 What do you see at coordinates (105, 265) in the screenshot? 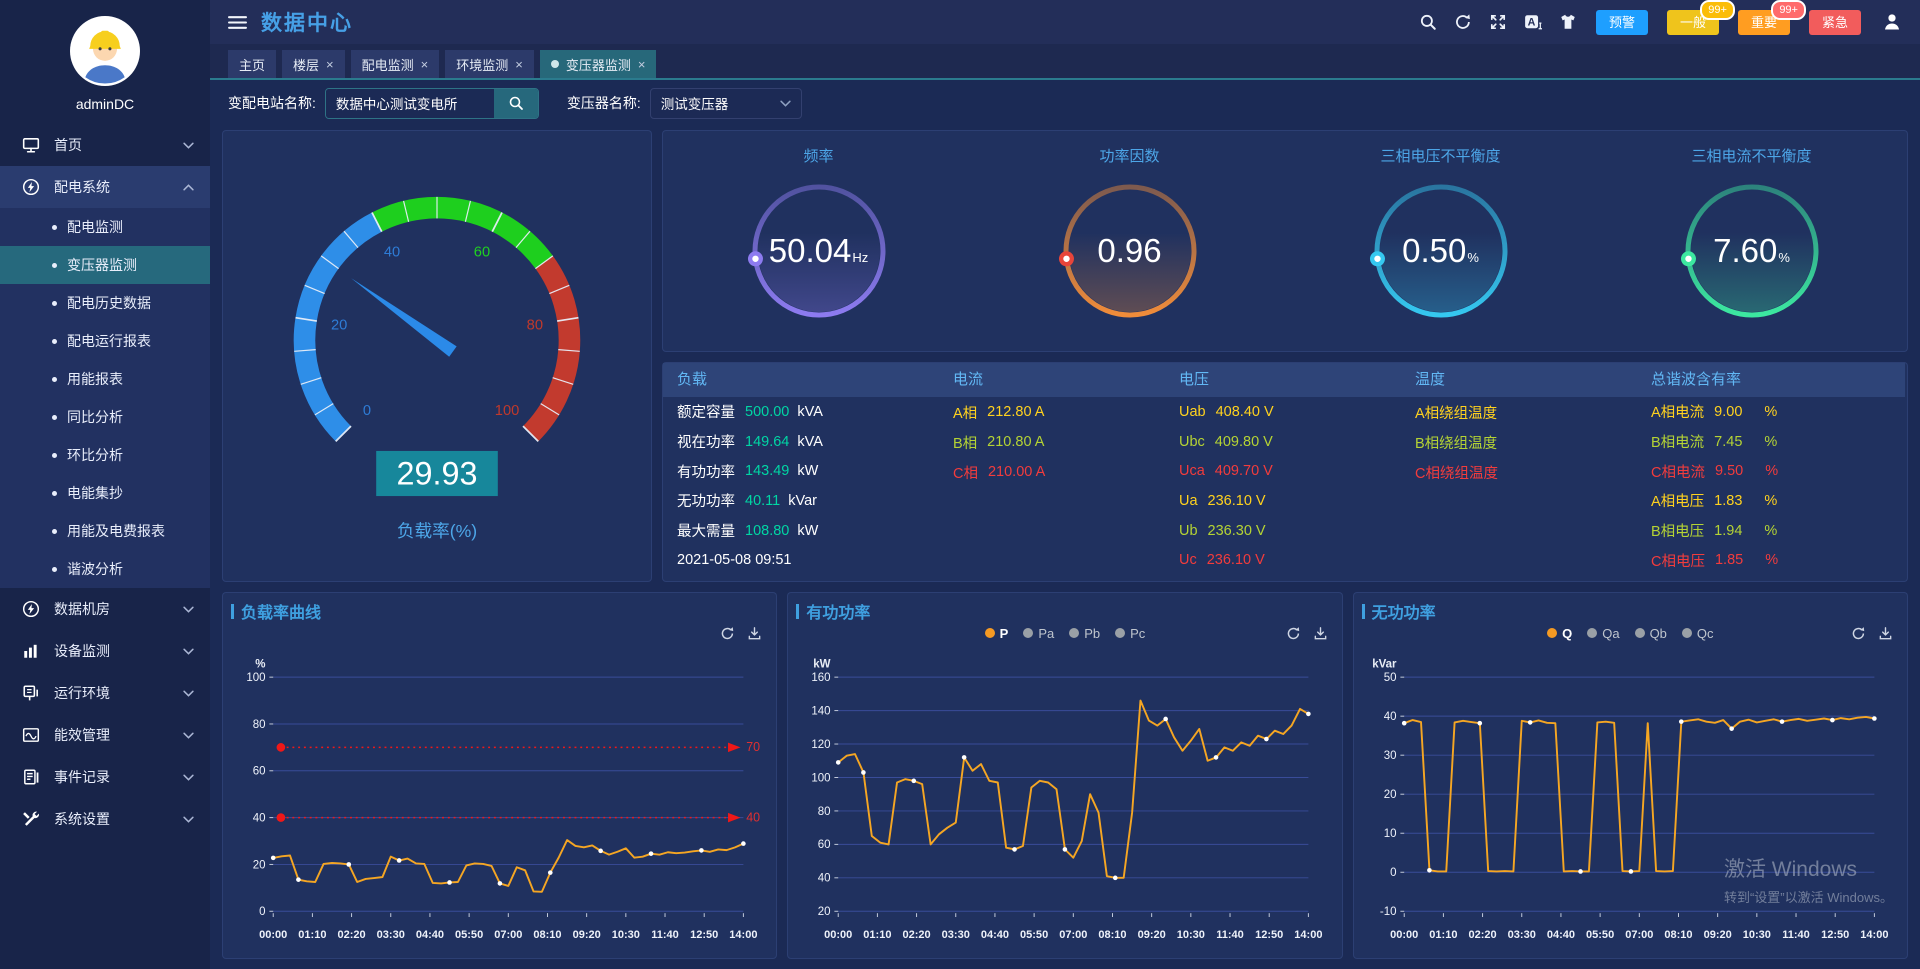
I see `sidebar-item-变压器监测: 变压器监测` at bounding box center [105, 265].